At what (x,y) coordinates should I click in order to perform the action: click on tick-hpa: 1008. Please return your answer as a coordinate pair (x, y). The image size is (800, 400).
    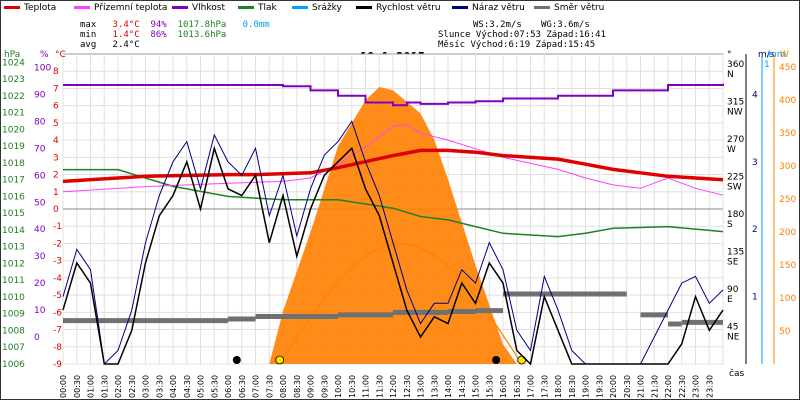
    Looking at the image, I should click on (13, 331).